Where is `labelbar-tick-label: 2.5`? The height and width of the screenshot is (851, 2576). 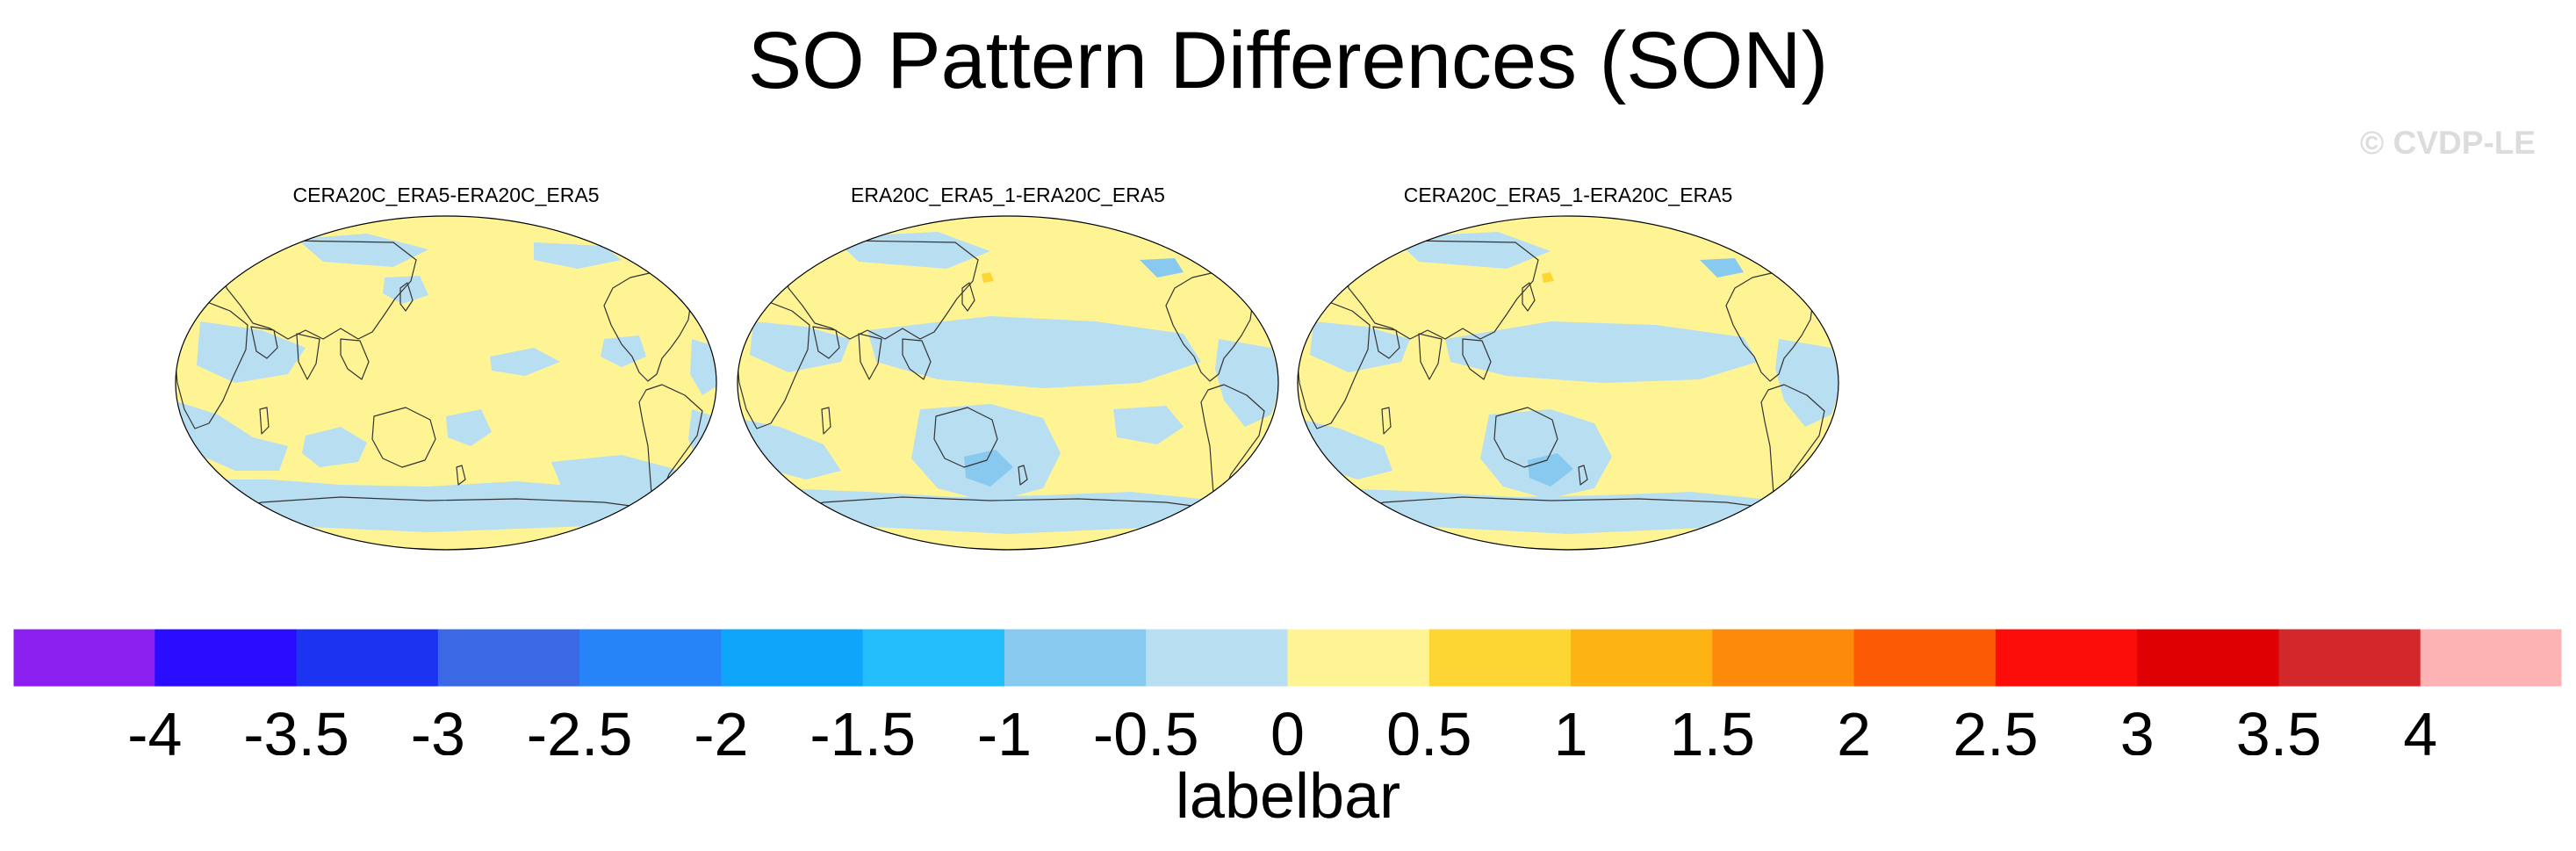 labelbar-tick-label: 2.5 is located at coordinates (1995, 727).